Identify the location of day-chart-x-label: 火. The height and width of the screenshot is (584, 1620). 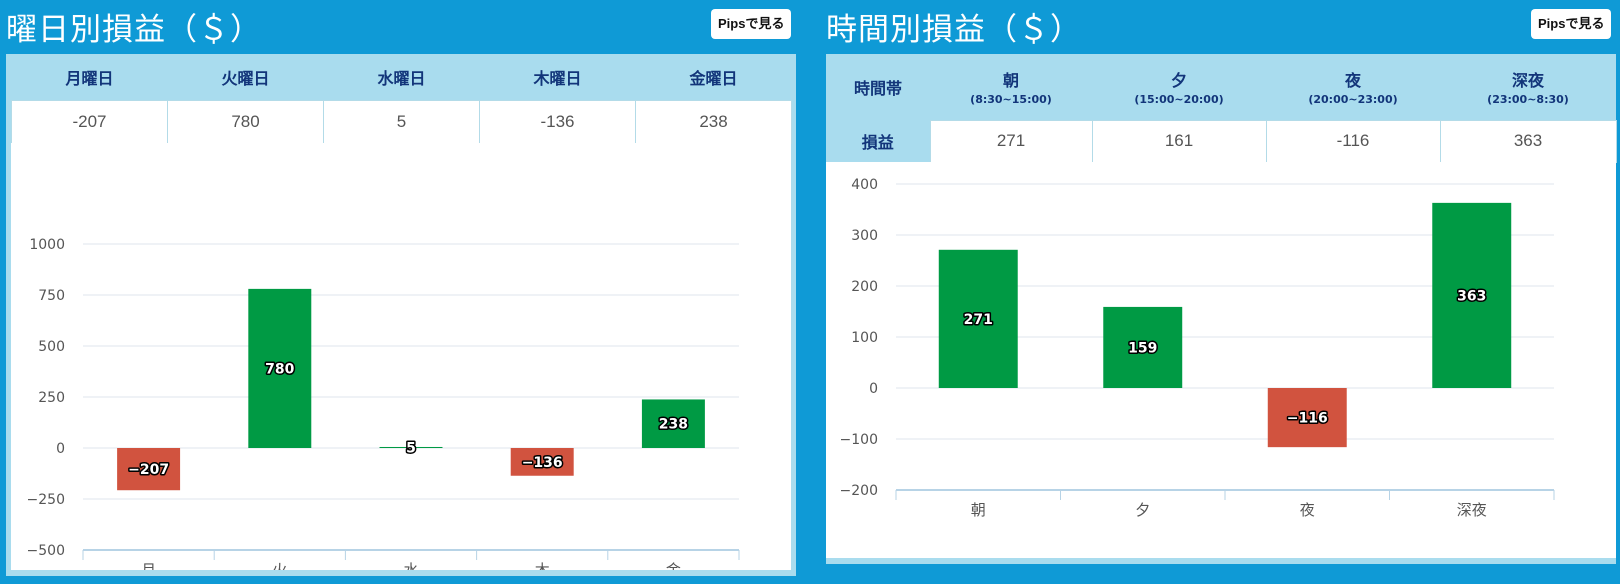
(279, 565).